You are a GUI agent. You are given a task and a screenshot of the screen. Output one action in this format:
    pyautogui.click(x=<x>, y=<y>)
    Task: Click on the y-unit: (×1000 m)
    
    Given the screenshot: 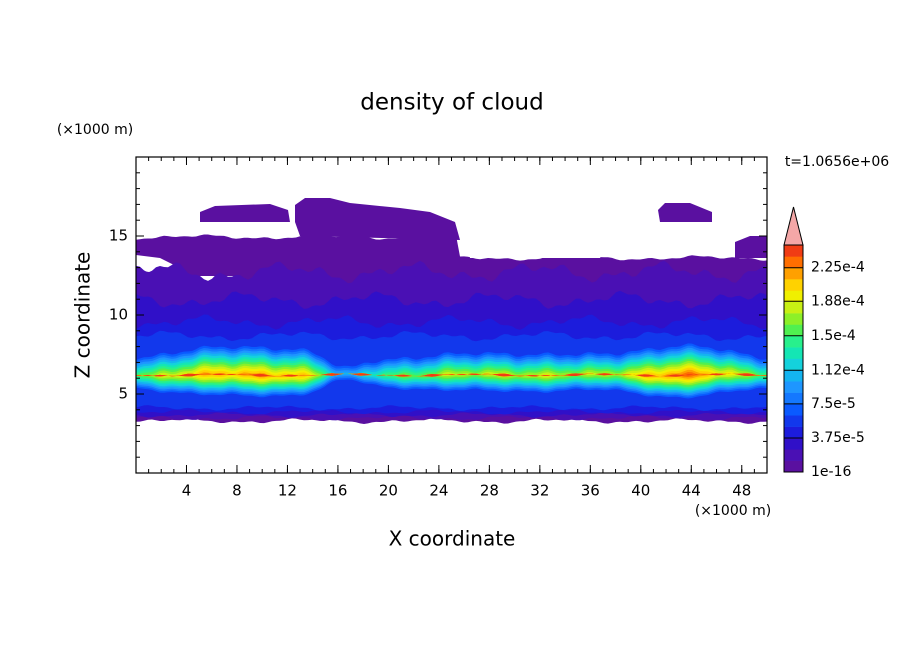 What is the action you would take?
    pyautogui.click(x=95, y=130)
    